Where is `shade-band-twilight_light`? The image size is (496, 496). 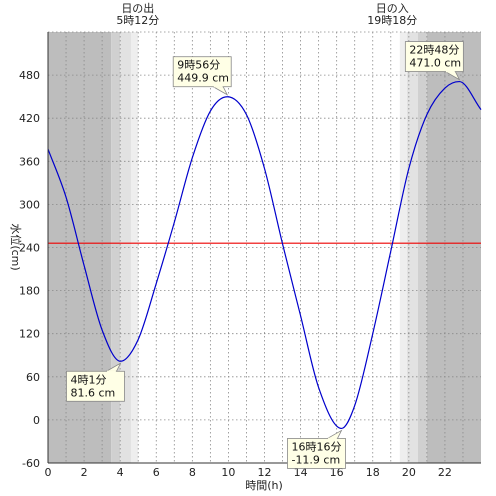
shade-band-twilight_light is located at coordinates (125, 247).